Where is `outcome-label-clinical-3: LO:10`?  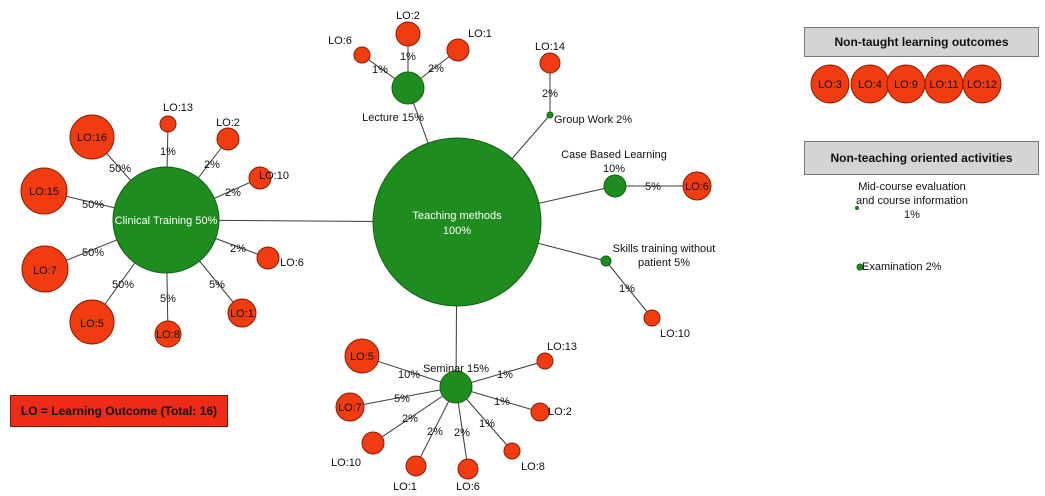 outcome-label-clinical-3: LO:10 is located at coordinates (274, 176).